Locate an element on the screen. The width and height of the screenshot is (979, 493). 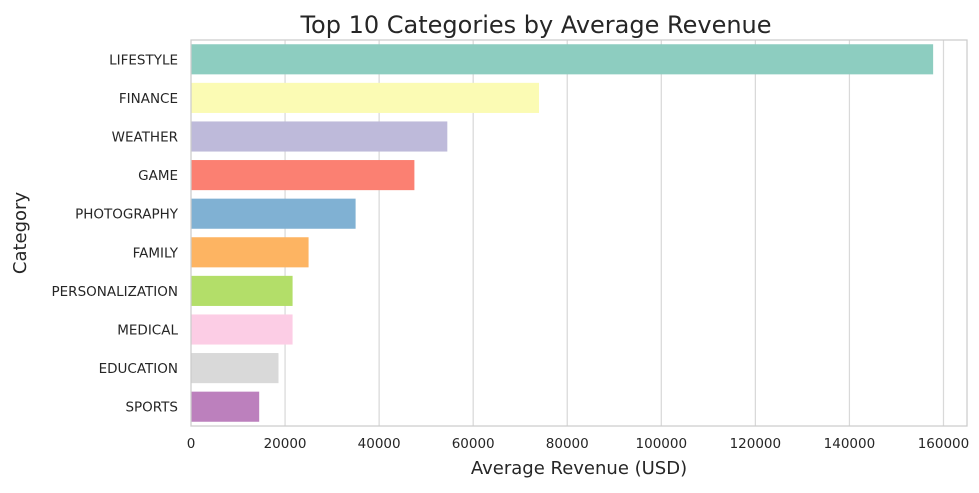
bar-game is located at coordinates (303, 175).